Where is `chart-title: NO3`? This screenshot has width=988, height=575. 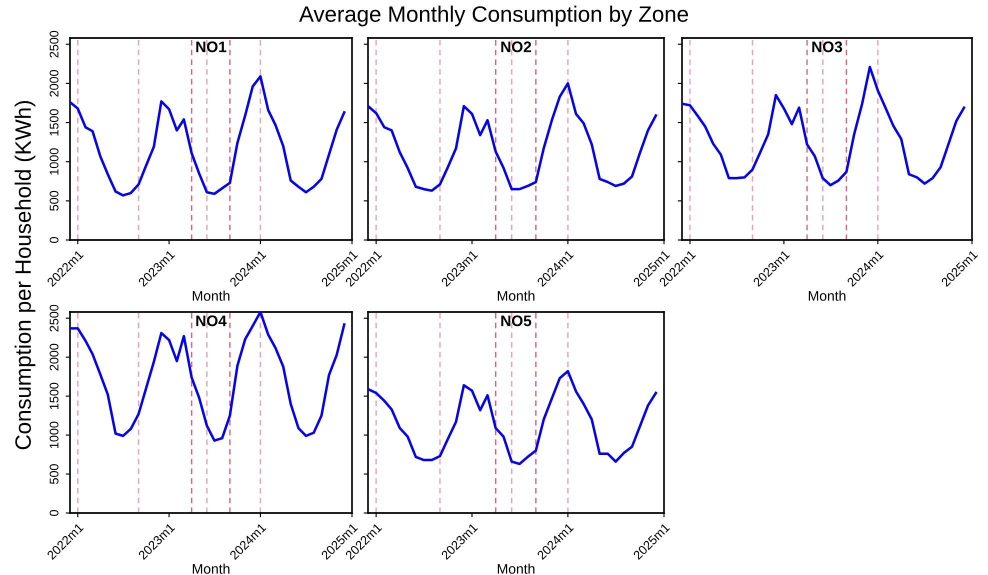 chart-title: NO3 is located at coordinates (827, 46).